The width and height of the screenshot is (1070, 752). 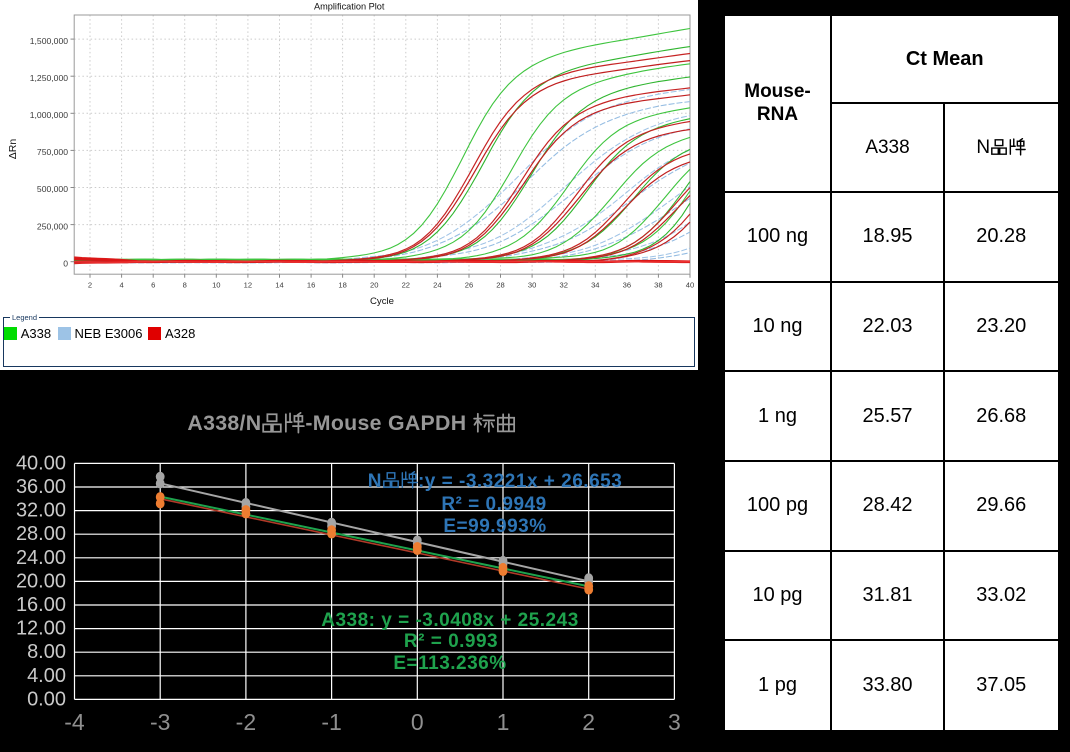 I want to click on svg-text: -3, so click(x=160, y=722).